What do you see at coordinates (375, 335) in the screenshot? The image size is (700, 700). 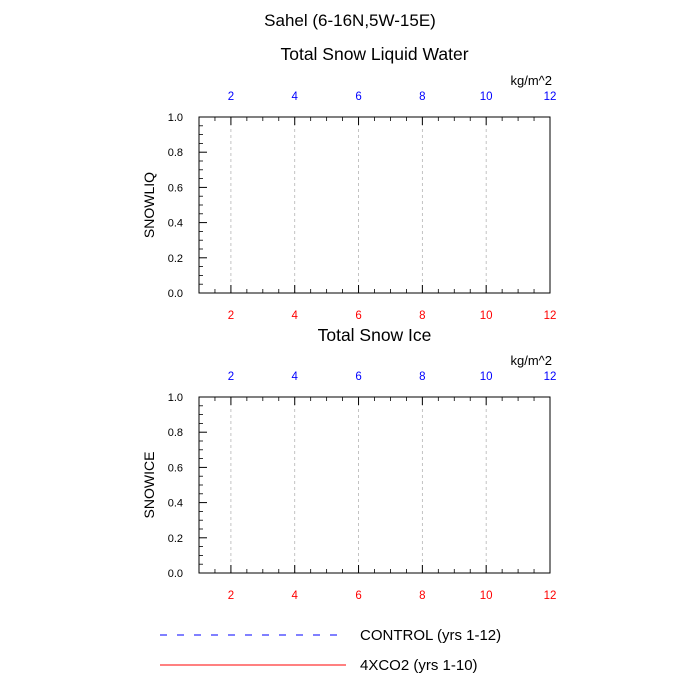 I see `panel-title: Total Snow Ice` at bounding box center [375, 335].